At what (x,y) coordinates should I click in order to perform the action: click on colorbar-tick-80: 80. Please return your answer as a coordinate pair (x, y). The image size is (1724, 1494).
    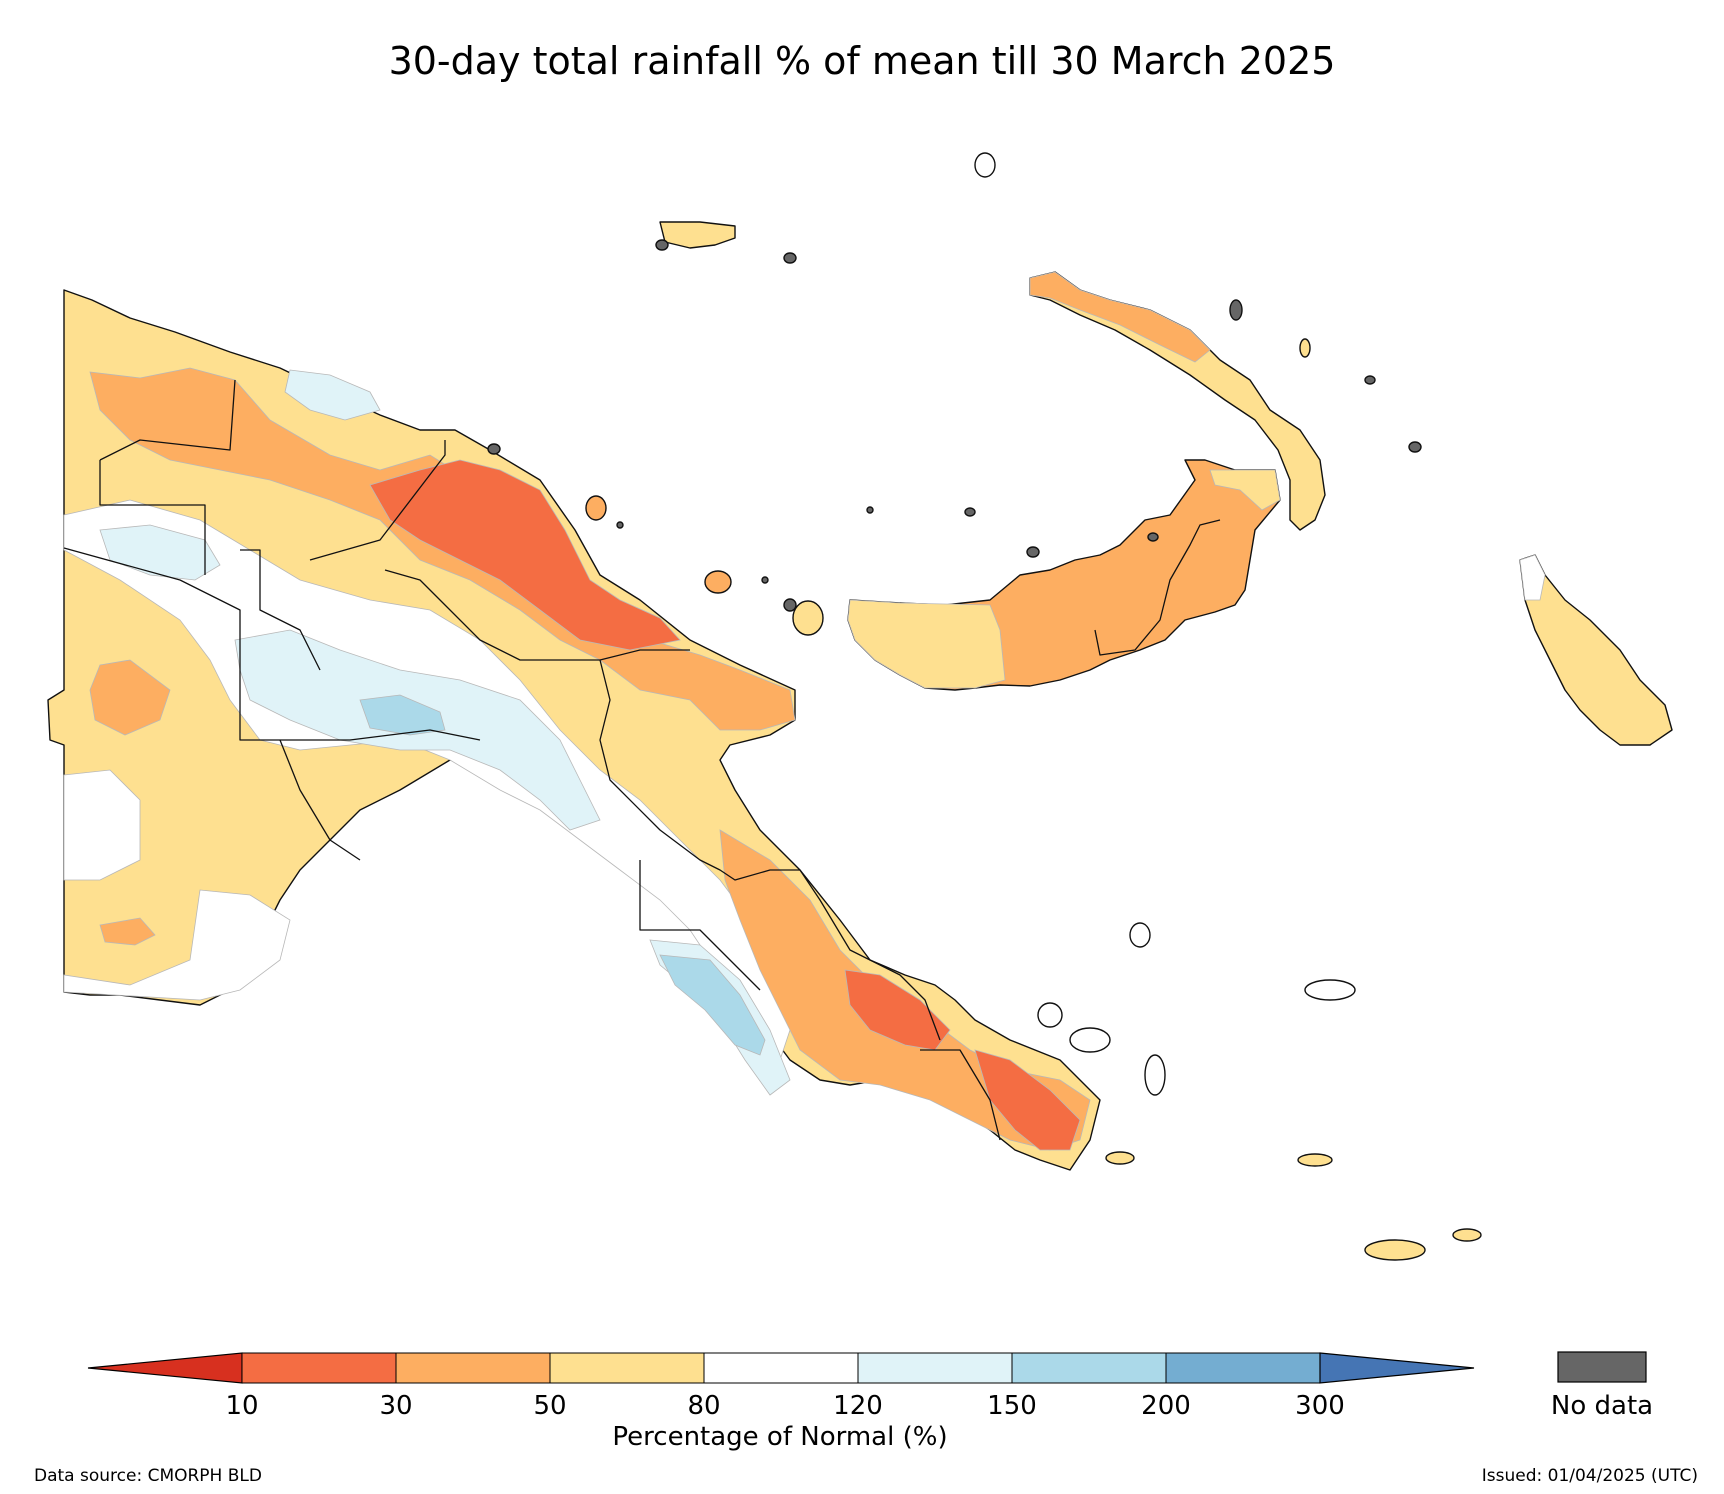
    Looking at the image, I should click on (703, 1406).